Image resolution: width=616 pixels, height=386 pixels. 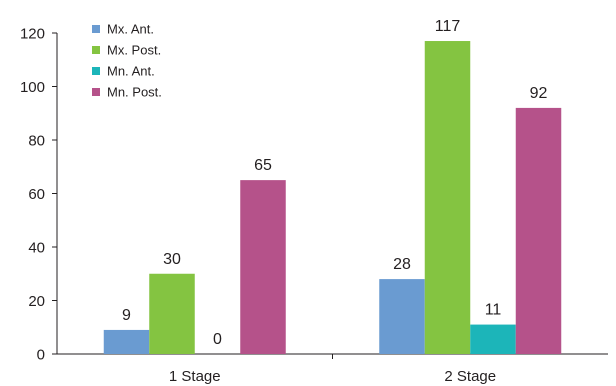 I want to click on data-label: 28, so click(x=402, y=264).